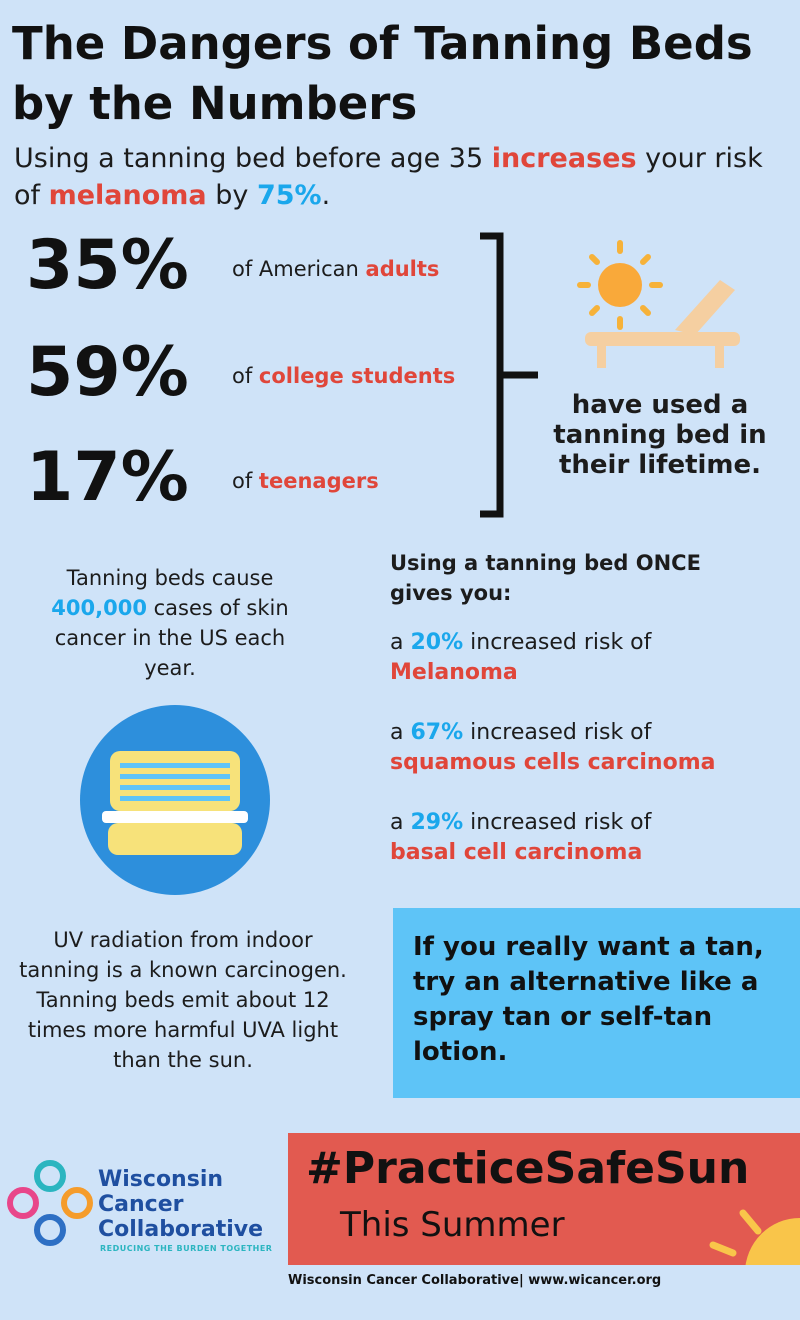  I want to click on emphasis: 400,000, so click(99, 608).